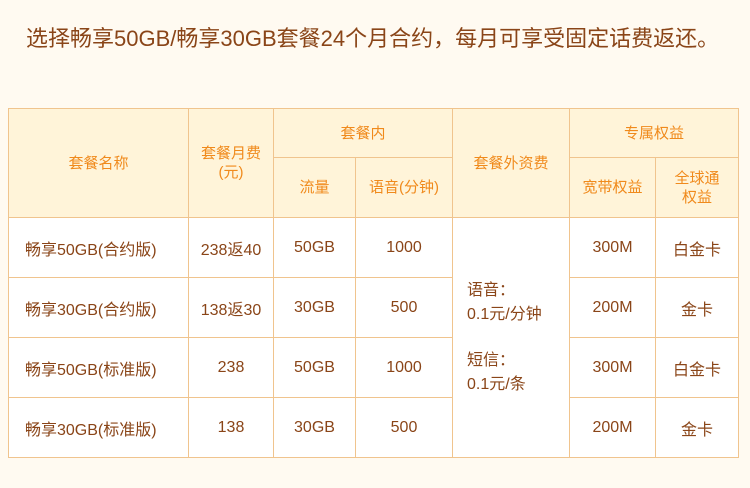 This screenshot has height=488, width=750. Describe the element at coordinates (231, 172) in the screenshot. I see `header-monthly-fee-unit: (元)` at that location.